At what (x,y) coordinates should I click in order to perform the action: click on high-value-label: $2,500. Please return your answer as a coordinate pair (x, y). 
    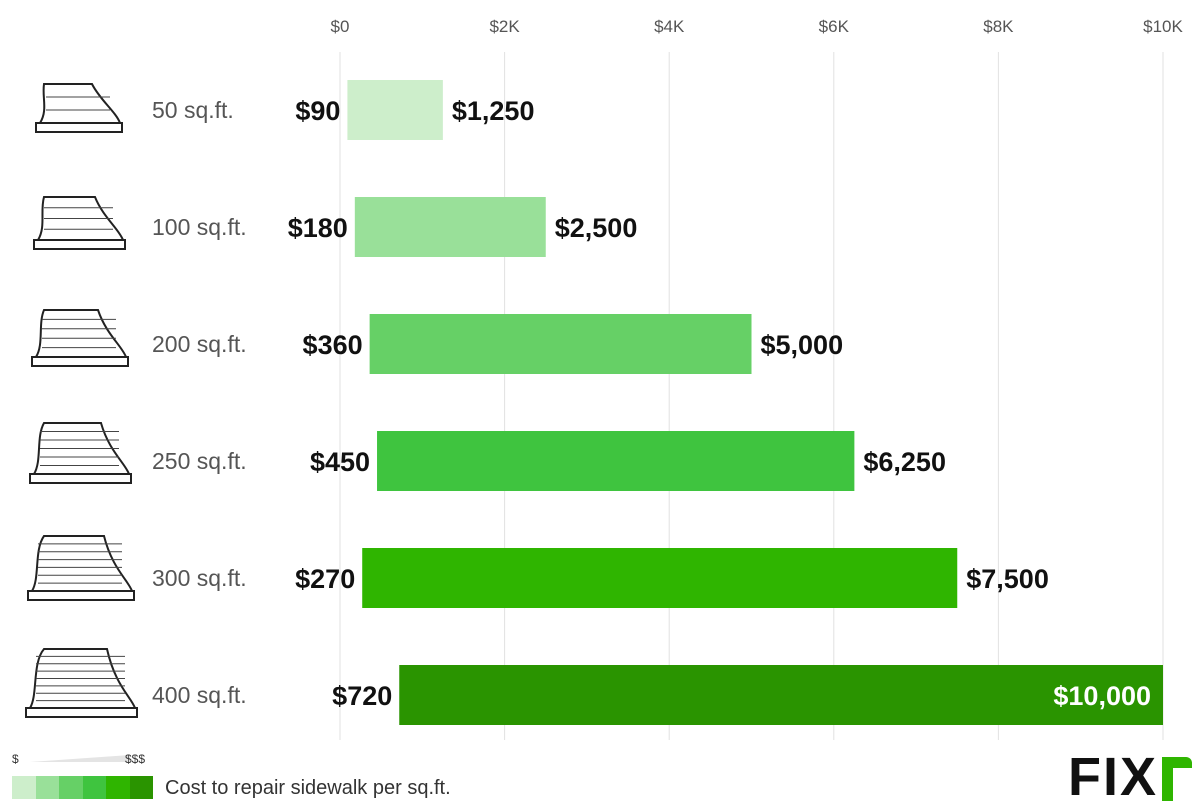
    Looking at the image, I should click on (596, 228).